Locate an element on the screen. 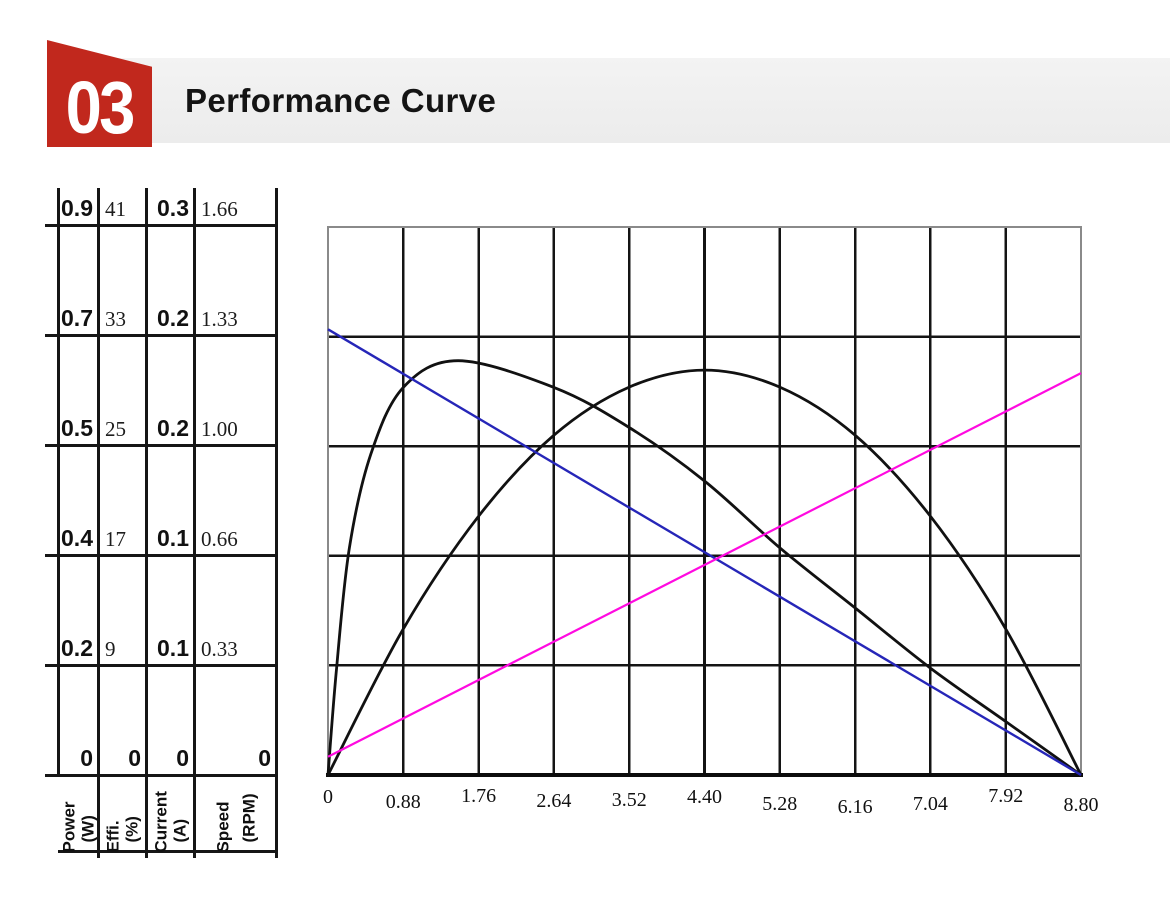  axis-unit-label: (A) is located at coordinates (179, 830).